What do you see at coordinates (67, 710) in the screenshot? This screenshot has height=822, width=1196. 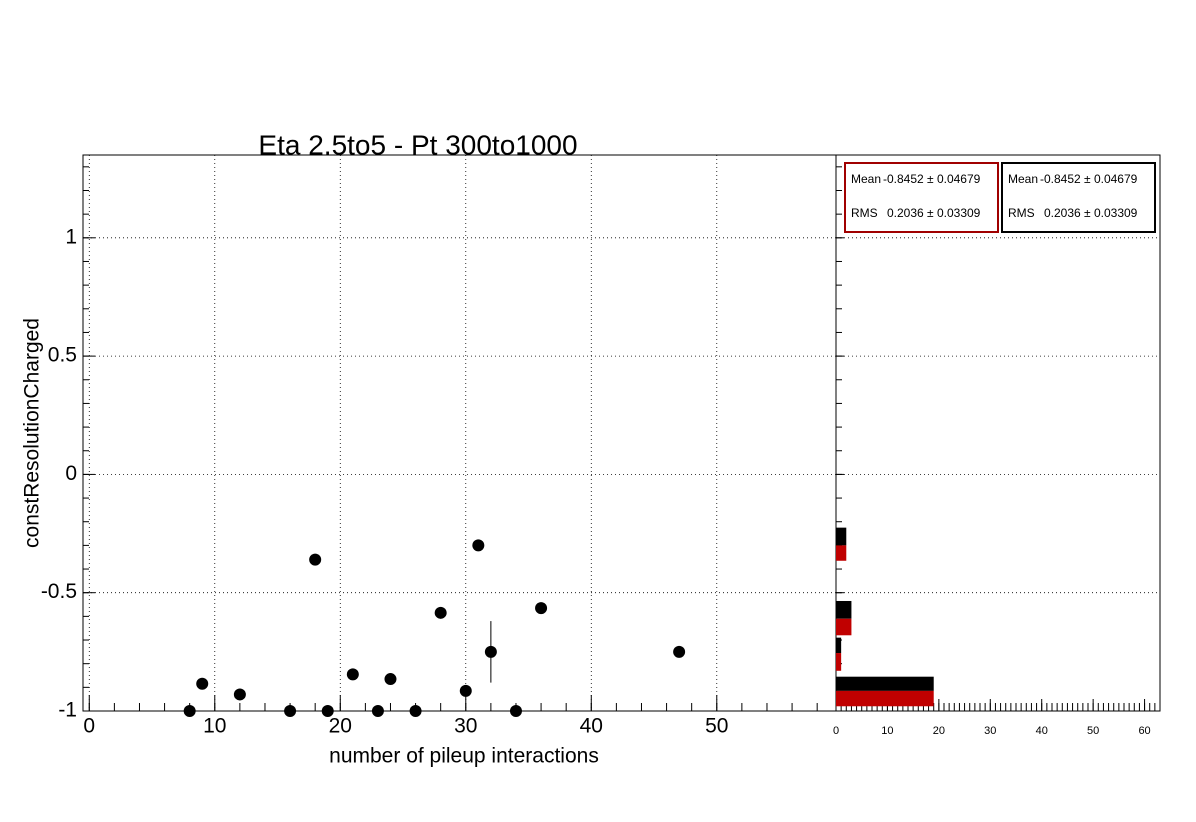 I see `y-tick-label: -1` at bounding box center [67, 710].